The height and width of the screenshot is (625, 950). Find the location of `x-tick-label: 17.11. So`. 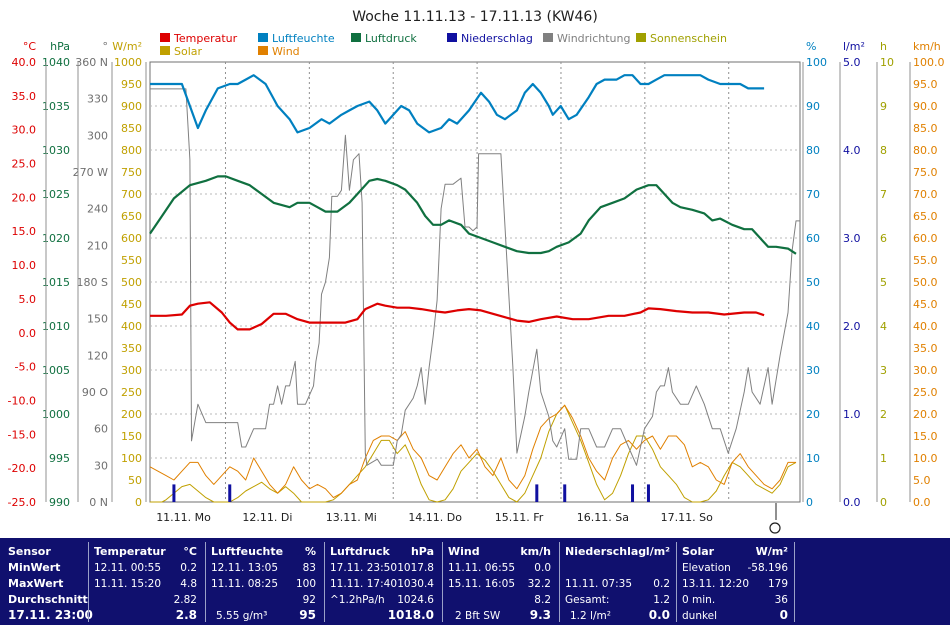

x-tick-label: 17.11. So is located at coordinates (687, 517).